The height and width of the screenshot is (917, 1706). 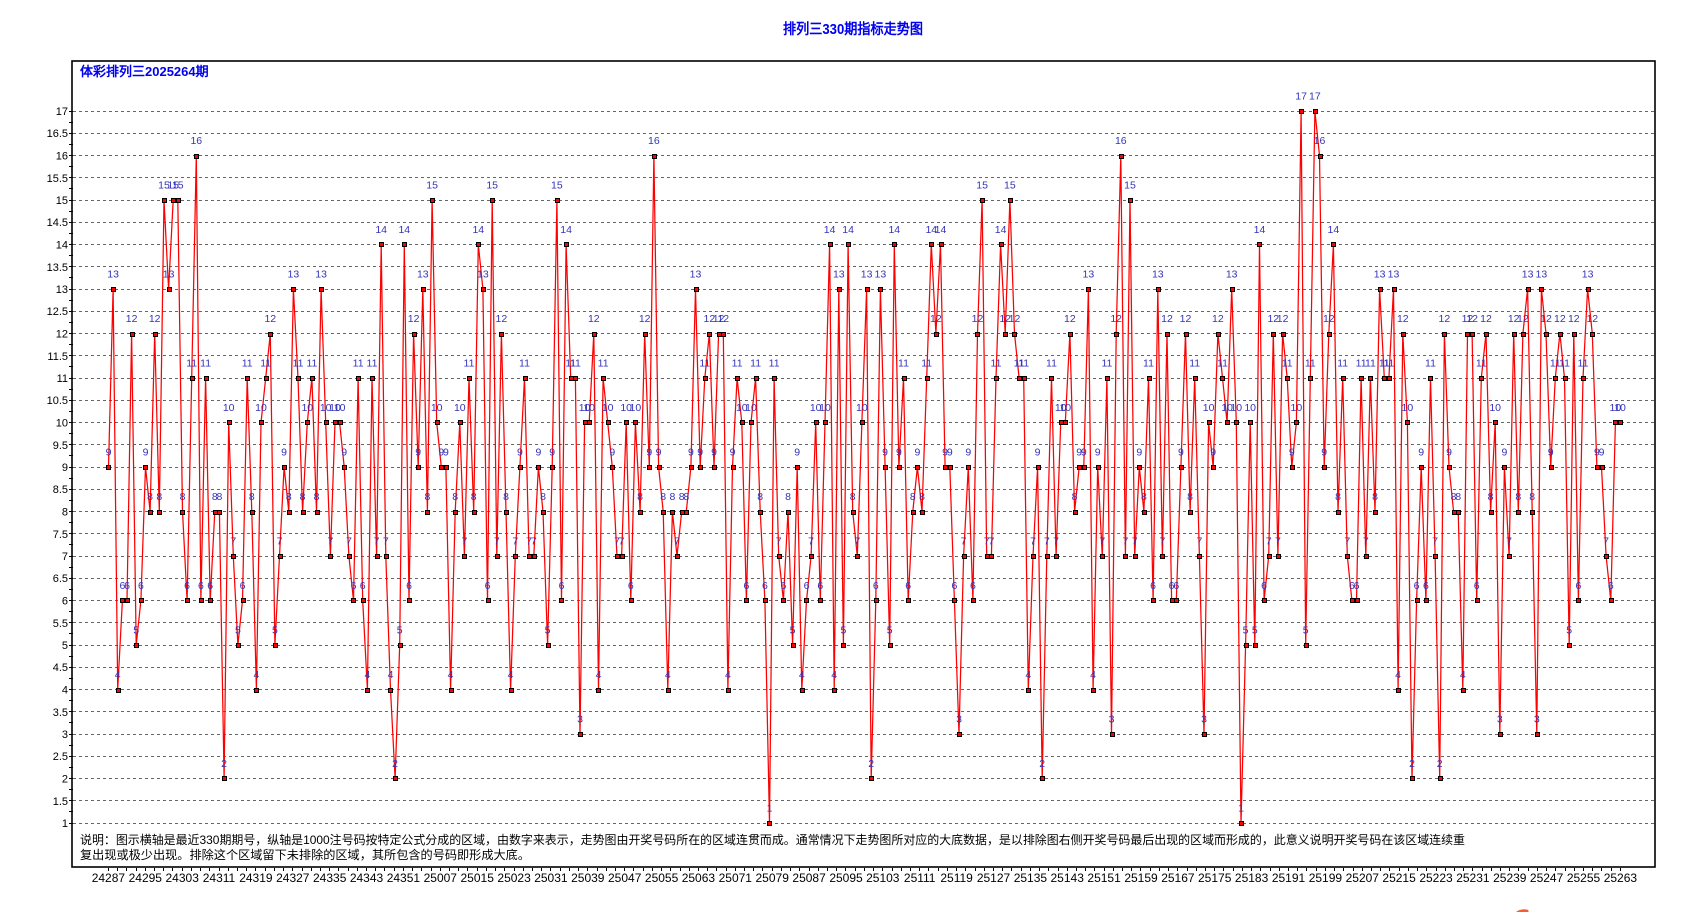 What do you see at coordinates (183, 878) in the screenshot?
I see `svg-text: 24303` at bounding box center [183, 878].